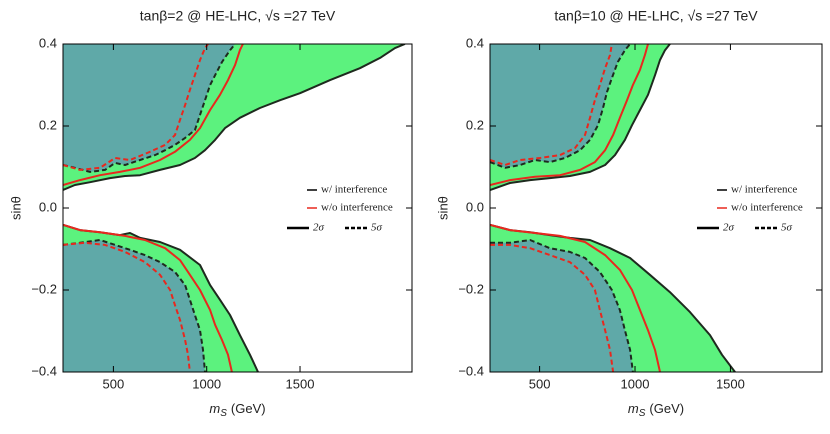 The height and width of the screenshot is (434, 830). Describe the element at coordinates (238, 16) in the screenshot. I see `chart-title: tanβ=2 @ HE-LHC, √s =27 TeV` at that location.